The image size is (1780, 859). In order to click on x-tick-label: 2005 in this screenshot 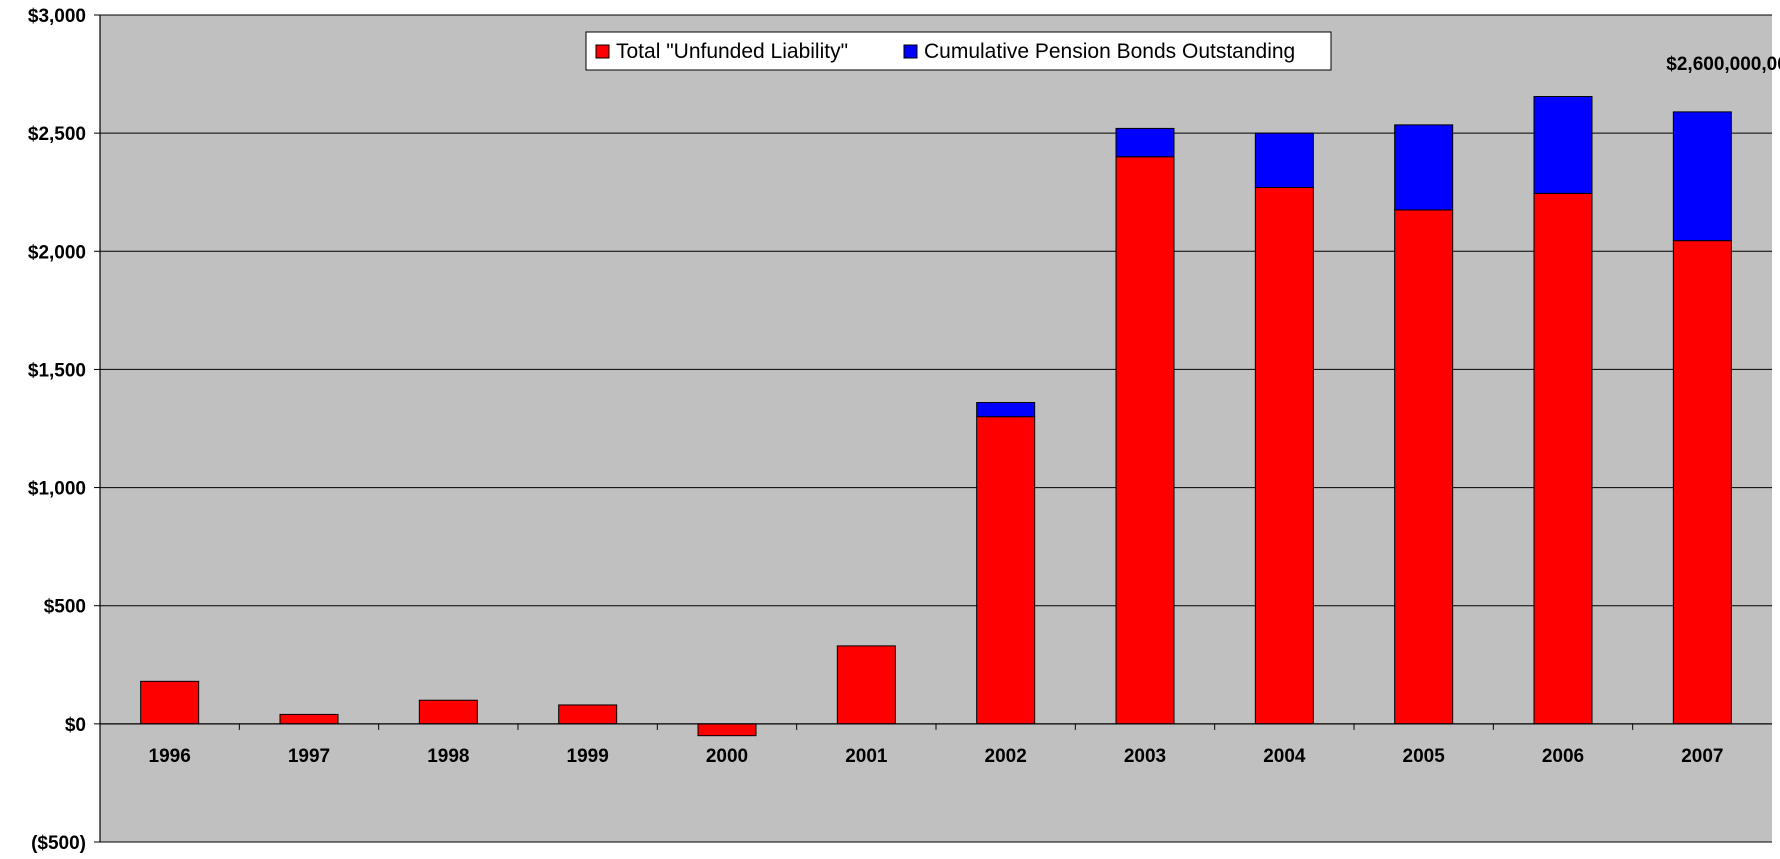, I will do `click(1424, 756)`.